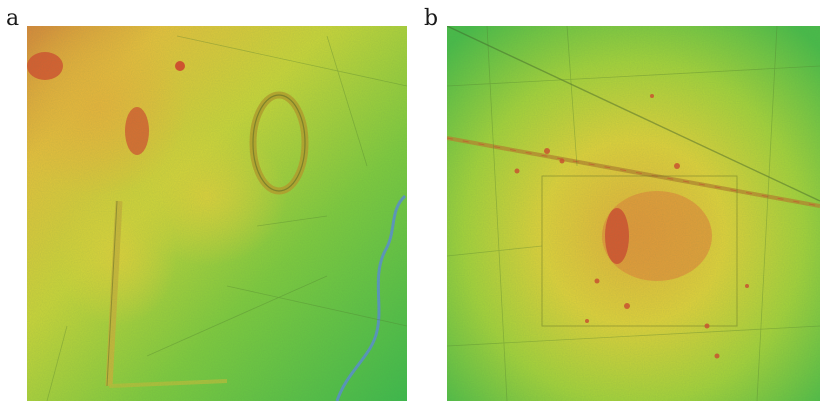 This screenshot has width=823, height=403. I want to click on panel-label-b: b, so click(431, 18).